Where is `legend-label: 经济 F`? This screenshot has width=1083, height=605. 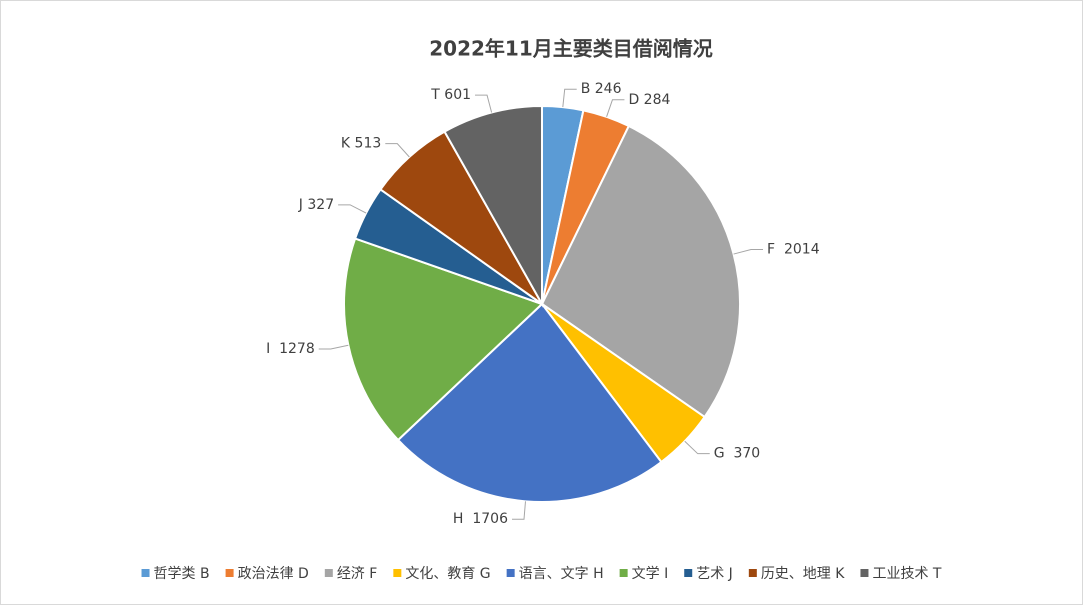
legend-label: 经济 F is located at coordinates (357, 574).